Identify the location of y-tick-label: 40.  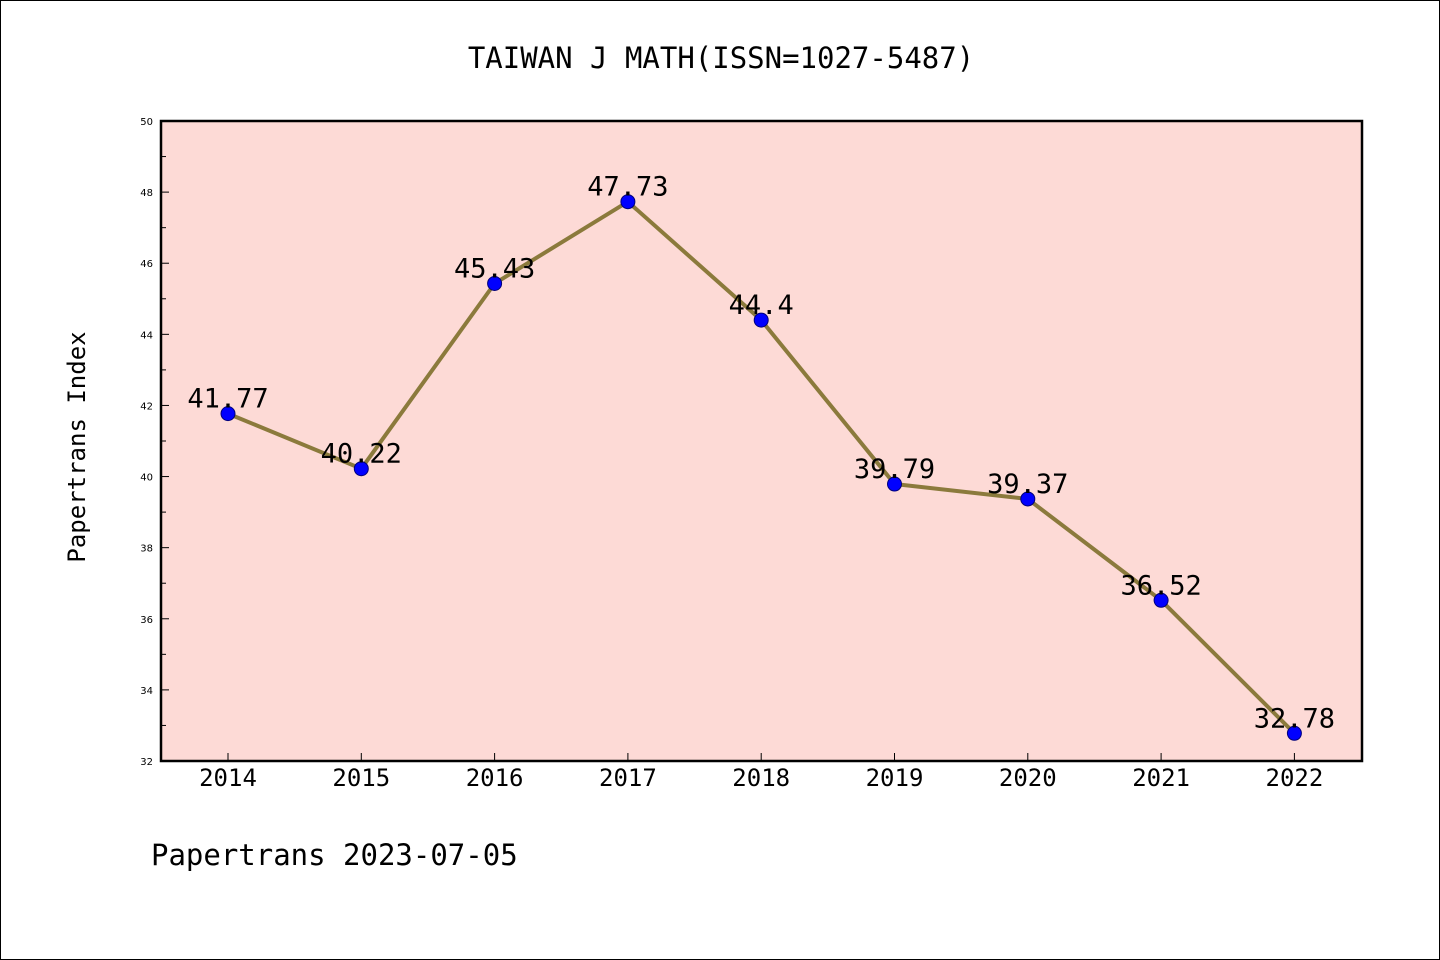
(146, 478).